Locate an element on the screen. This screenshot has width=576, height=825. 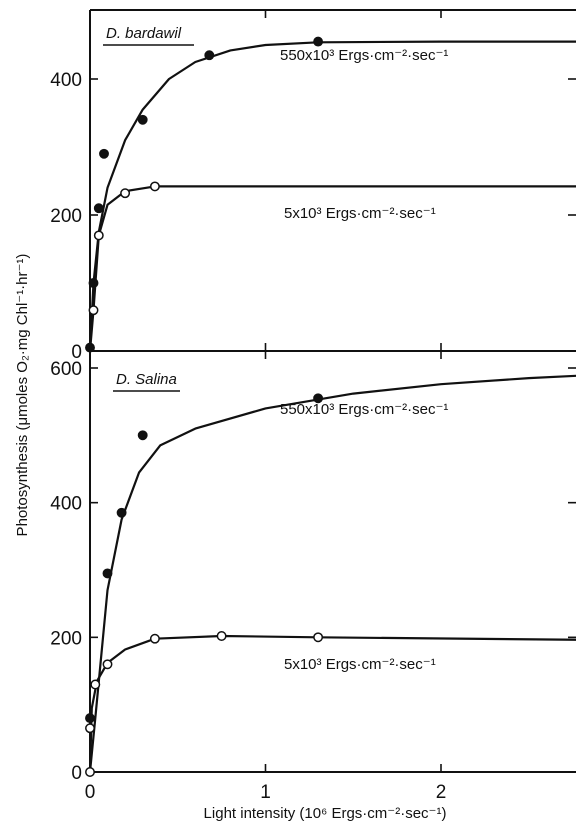
series-label-bottom-low: 5x10³ Ergs·cm⁻²·sec⁻¹ is located at coordinates (360, 664).